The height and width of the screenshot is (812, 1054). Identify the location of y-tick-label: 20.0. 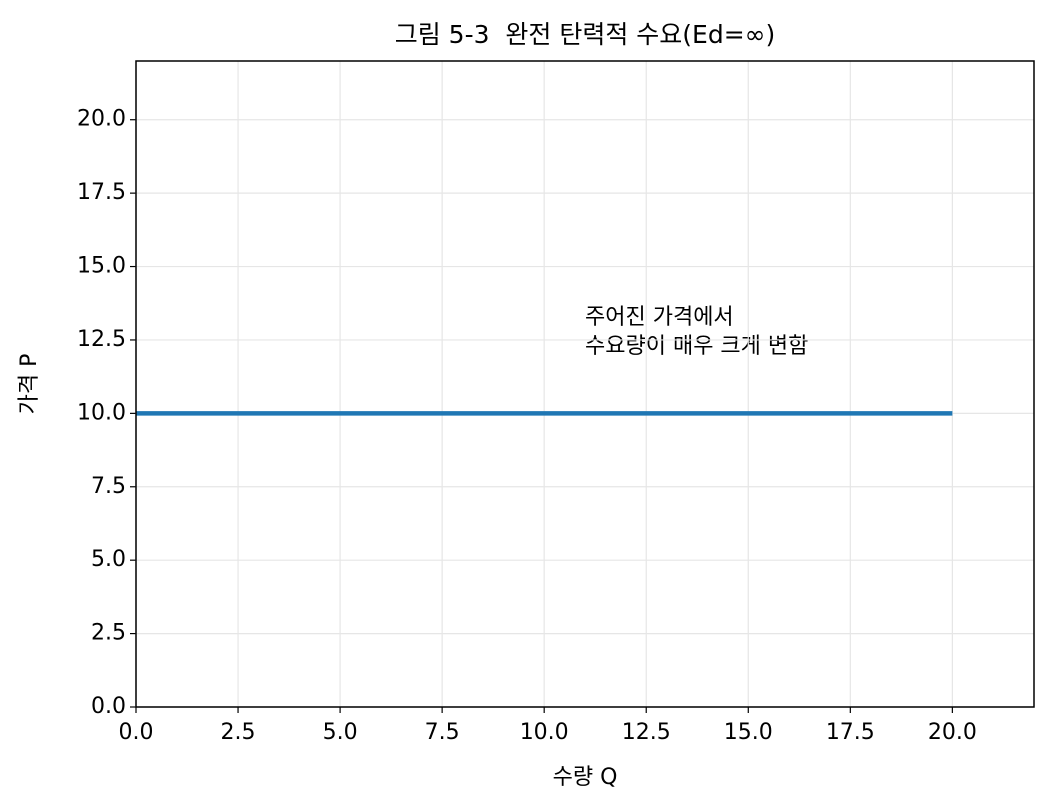
(101, 119).